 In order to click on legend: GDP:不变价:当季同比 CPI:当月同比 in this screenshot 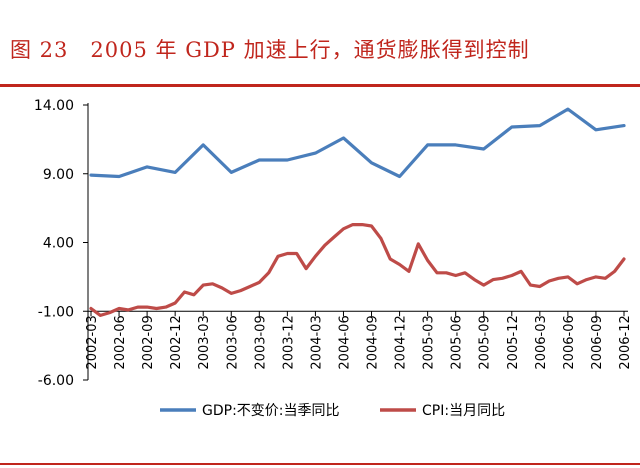, I will do `click(332, 411)`.